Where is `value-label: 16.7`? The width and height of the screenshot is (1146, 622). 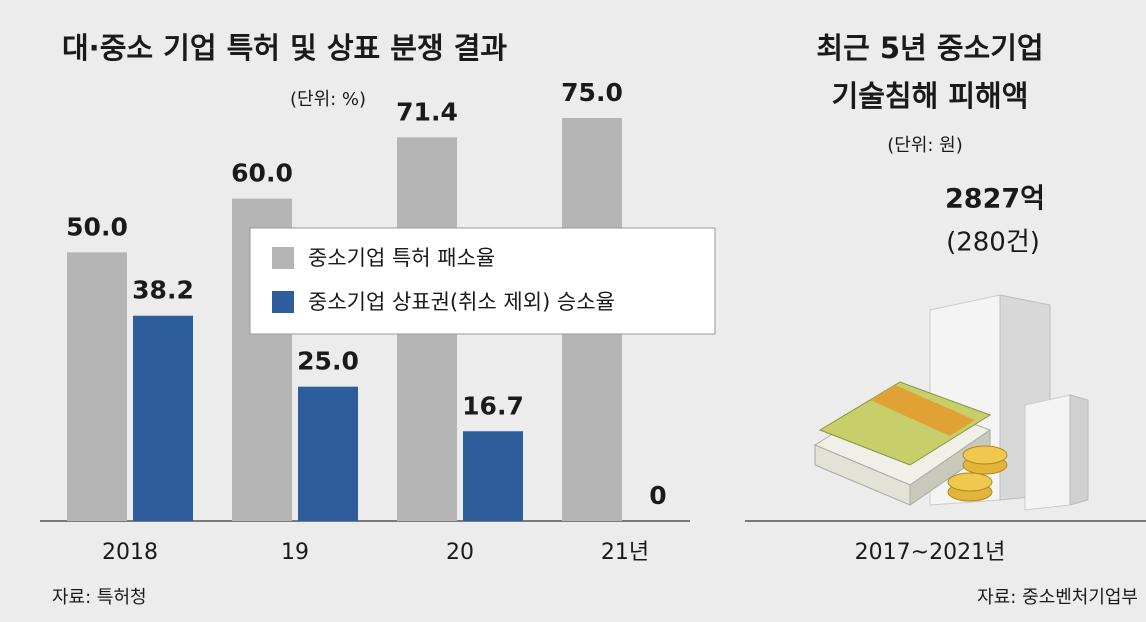
value-label: 16.7 is located at coordinates (493, 405).